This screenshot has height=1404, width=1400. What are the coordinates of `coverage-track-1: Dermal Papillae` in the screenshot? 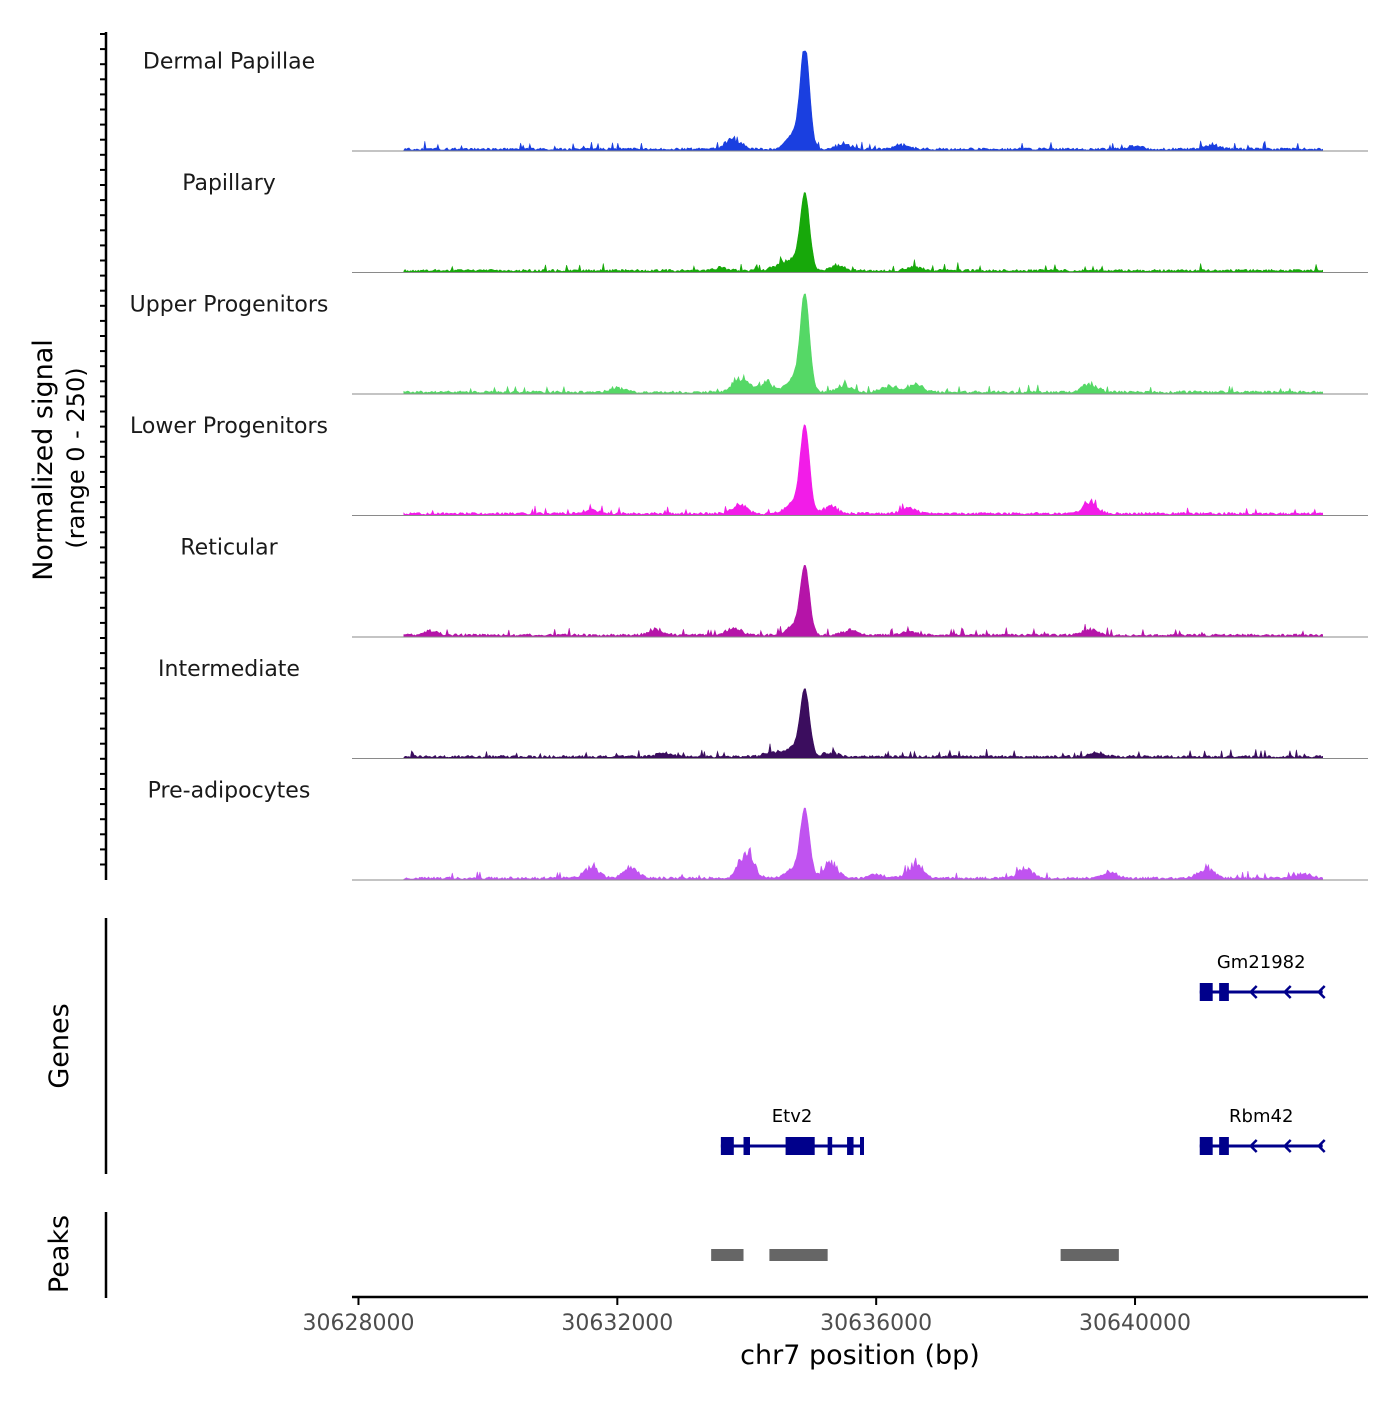 It's located at (755, 101).